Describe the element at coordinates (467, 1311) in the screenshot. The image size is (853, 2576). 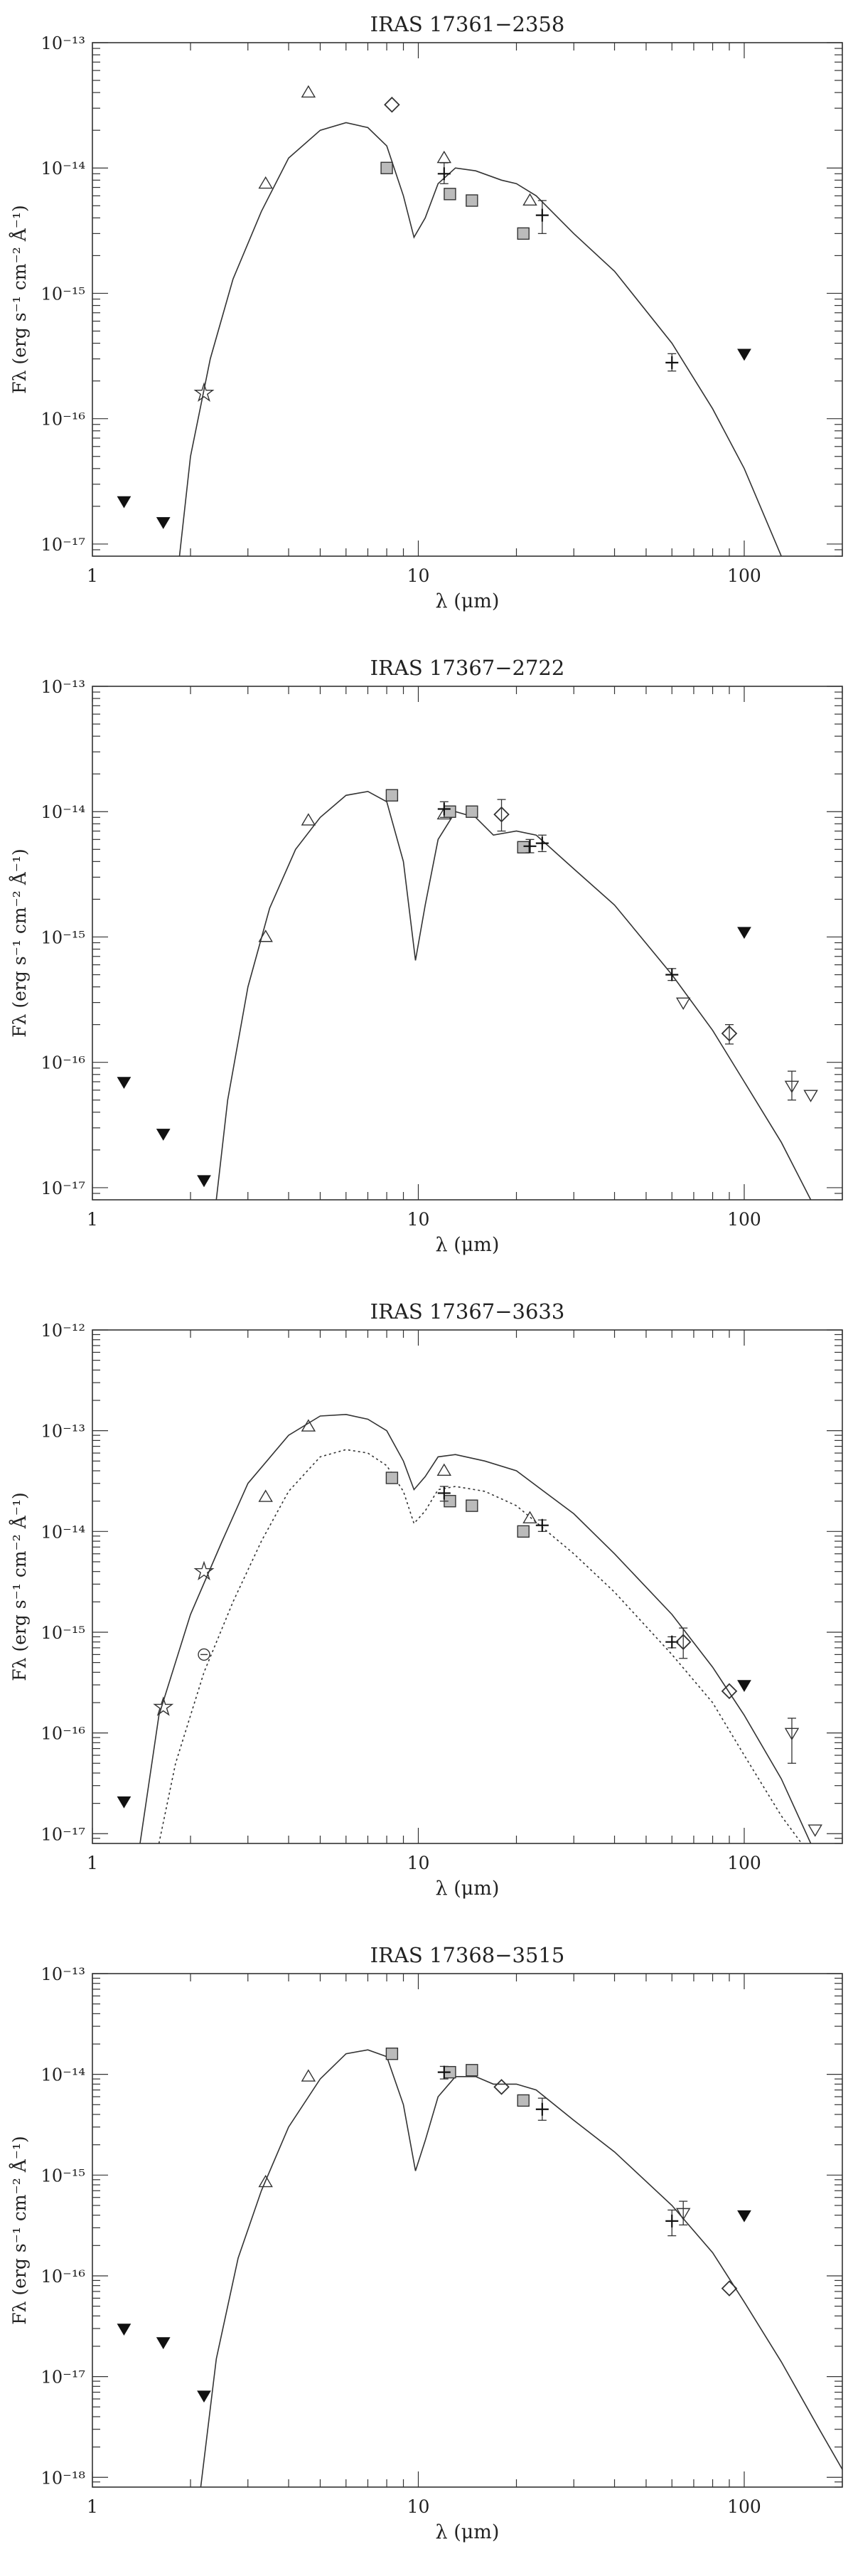
I see `panel-title: IRAS 17367−3633` at that location.